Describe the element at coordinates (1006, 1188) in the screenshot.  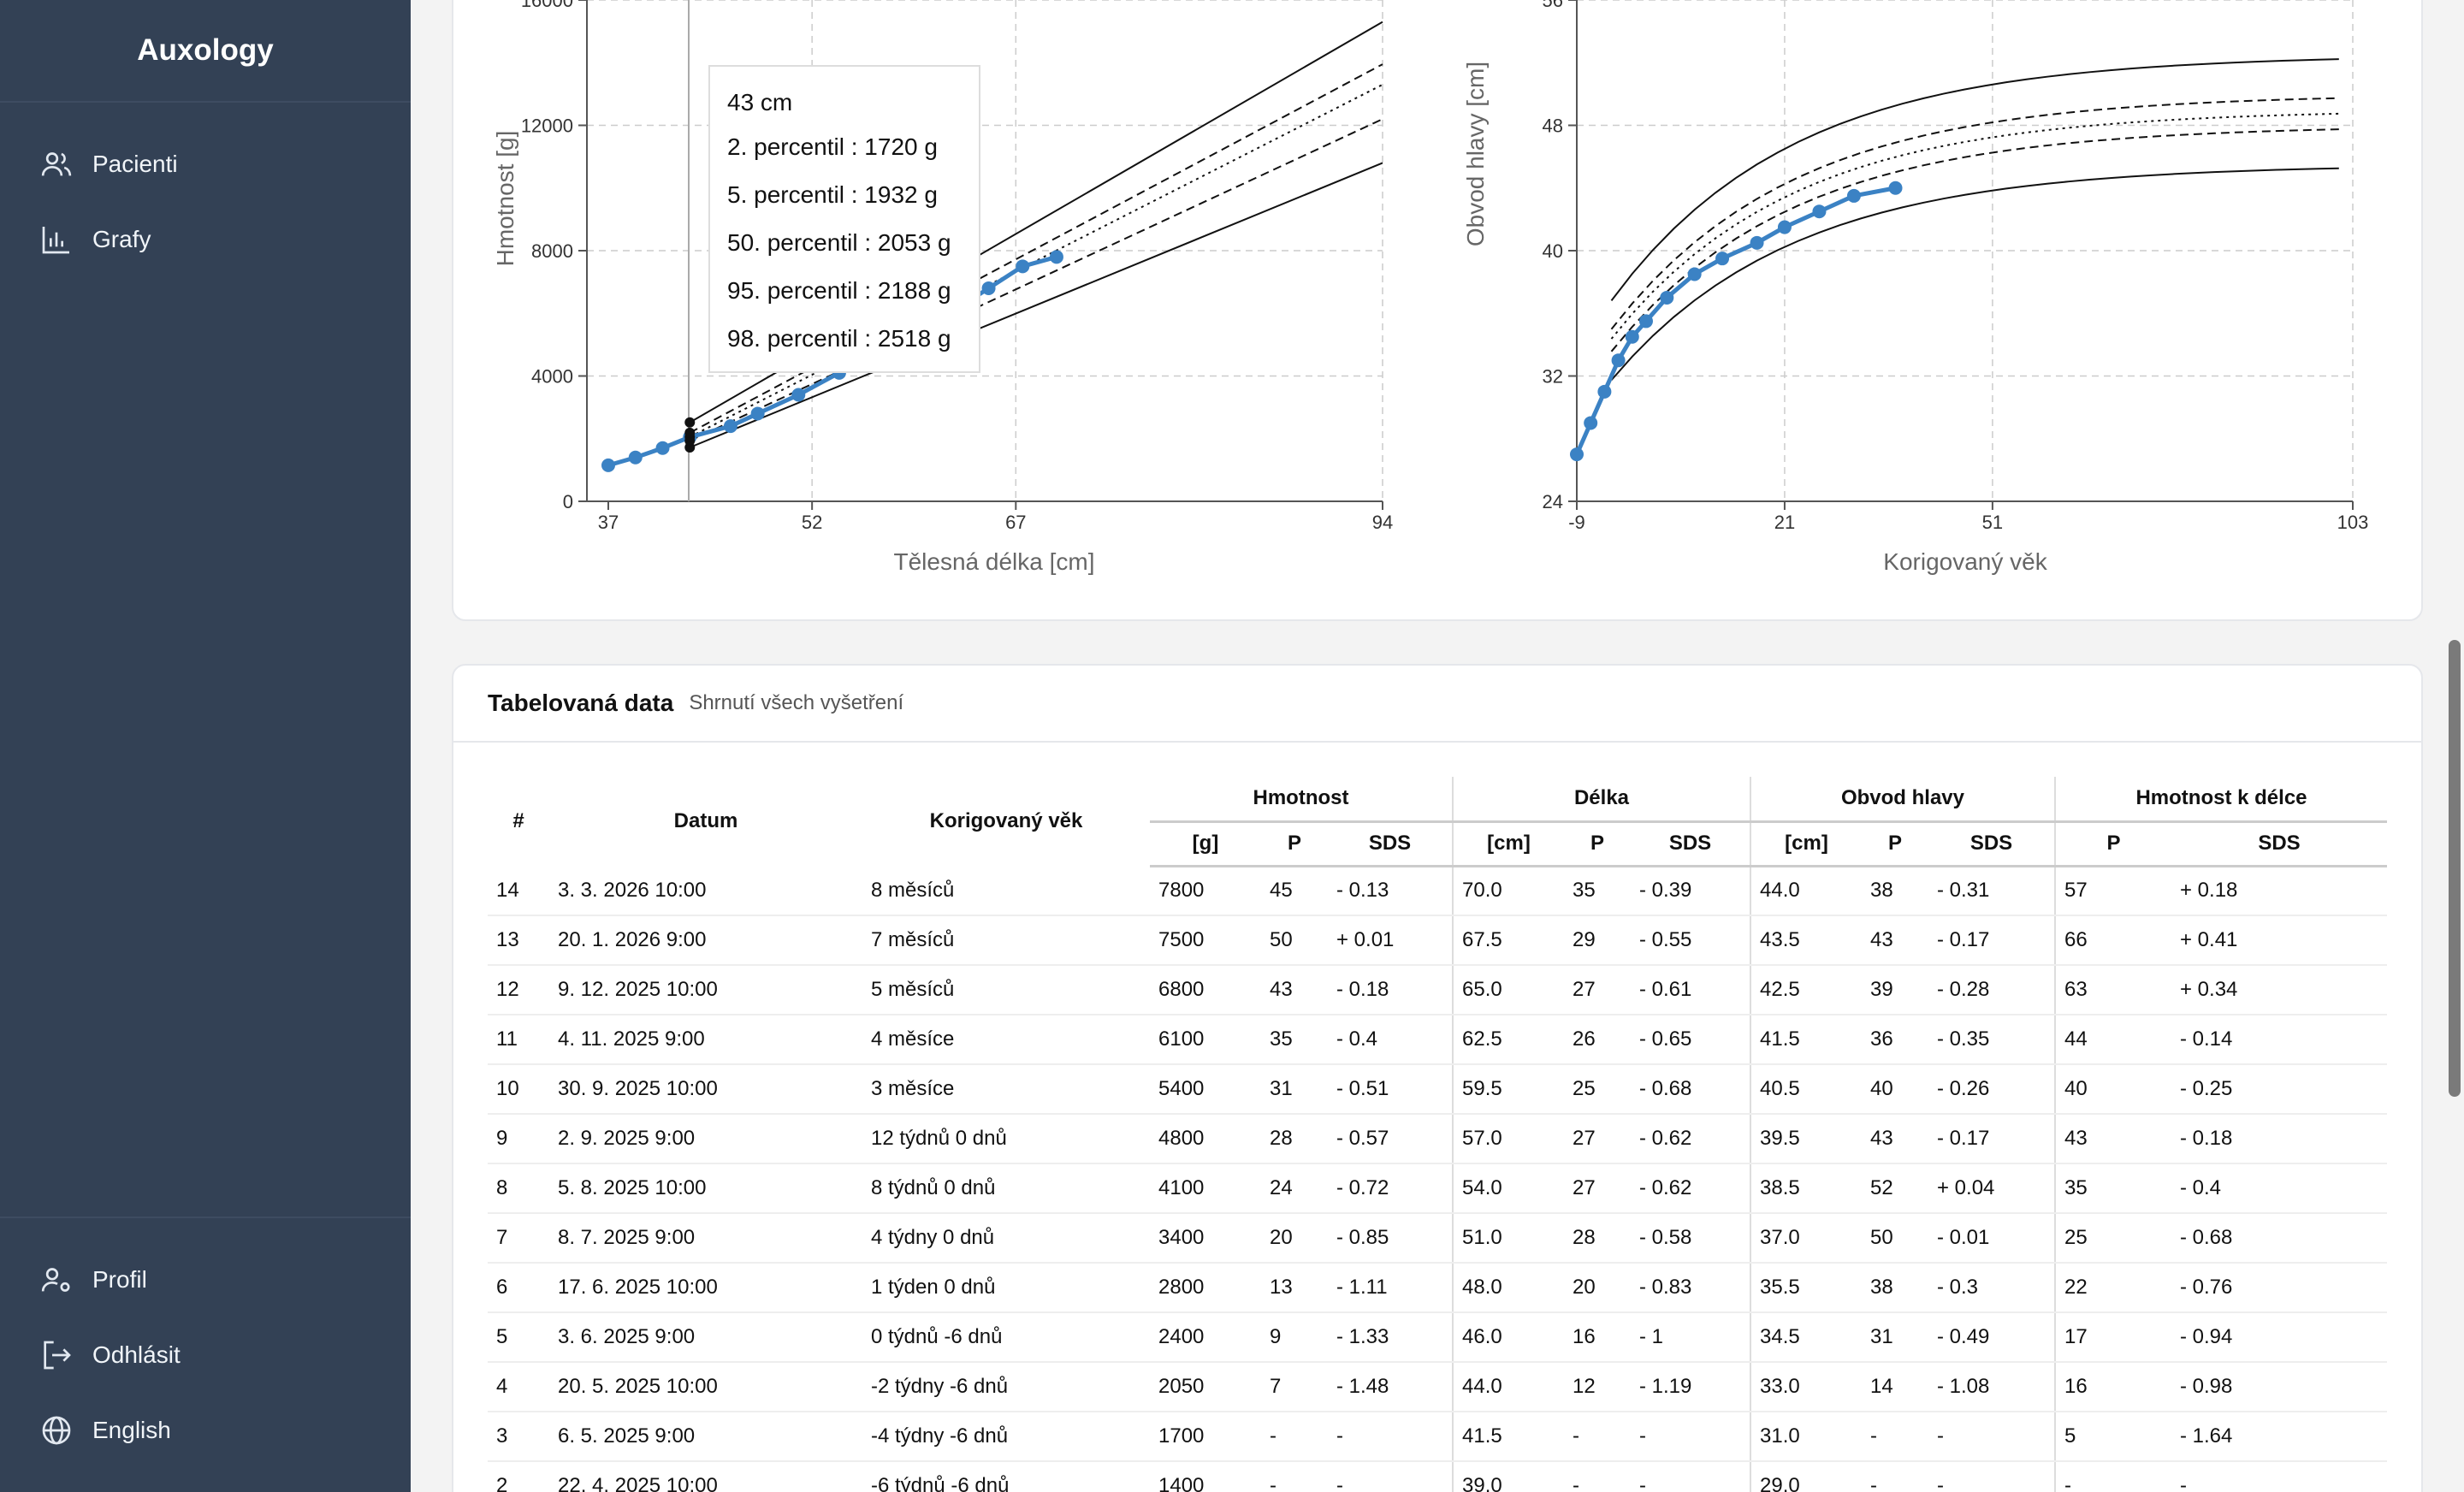
I see `table-cell: 8 týdnů 0 dnů` at that location.